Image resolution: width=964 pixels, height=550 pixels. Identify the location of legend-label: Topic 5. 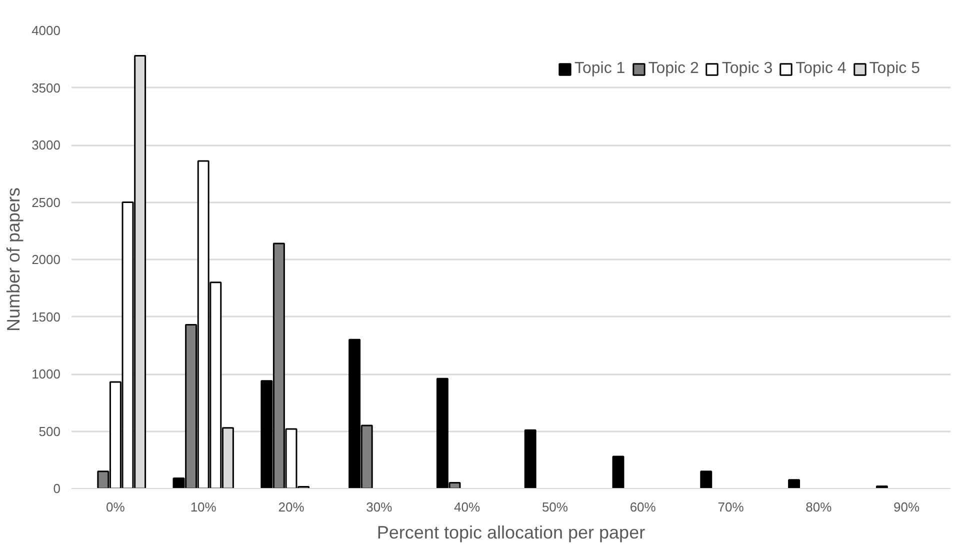
(894, 69).